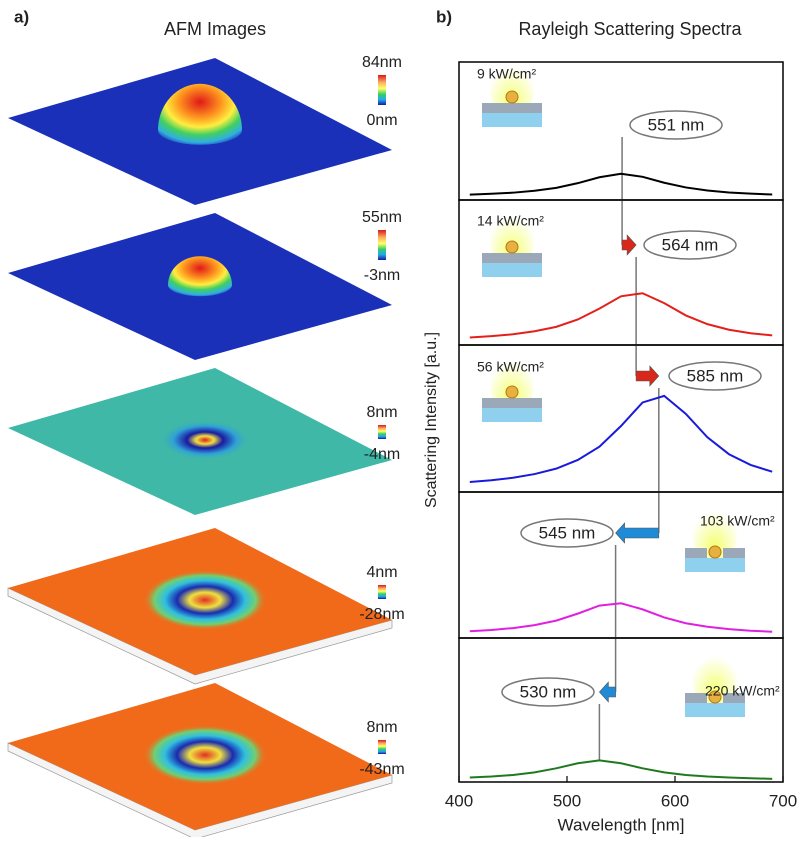 This screenshot has width=809, height=842. I want to click on scale-max: 4nm, so click(381, 572).